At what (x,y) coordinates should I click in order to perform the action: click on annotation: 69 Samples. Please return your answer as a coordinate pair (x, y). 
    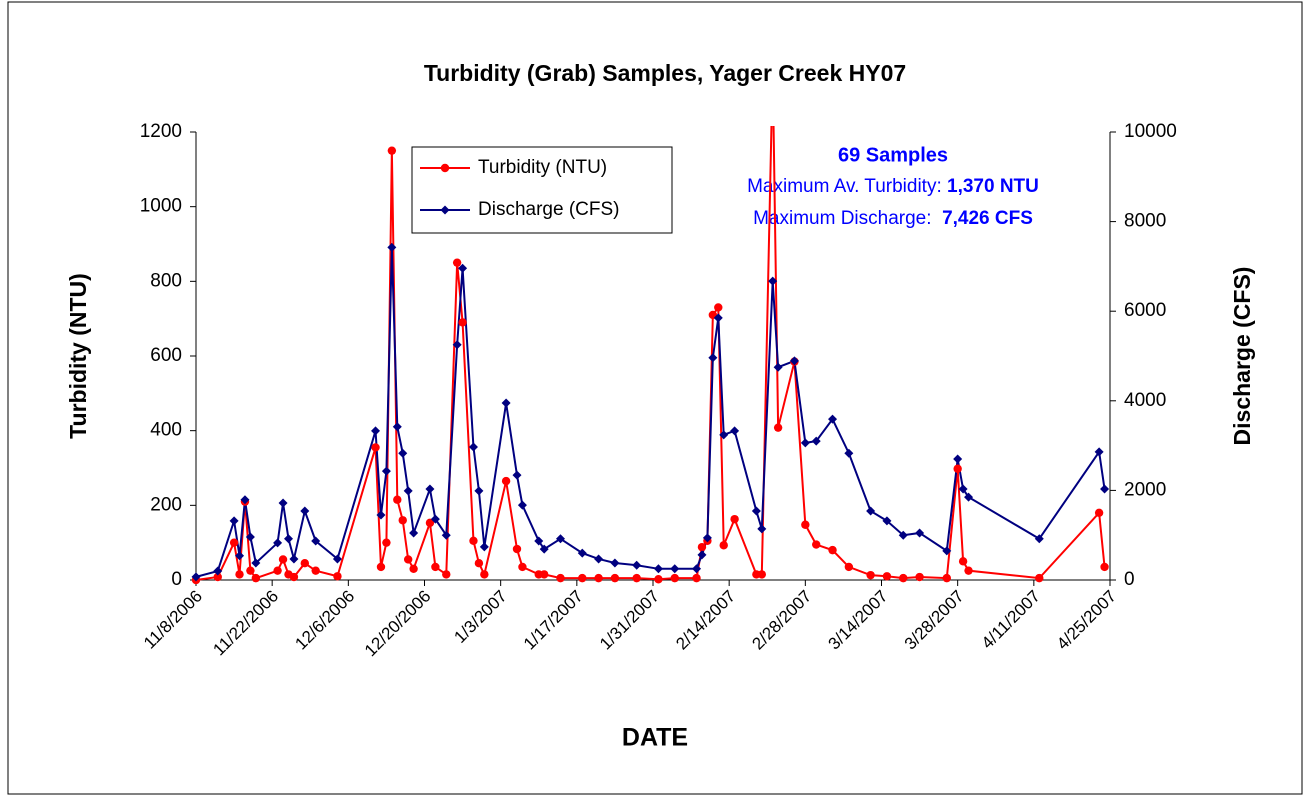
    Looking at the image, I should click on (893, 155).